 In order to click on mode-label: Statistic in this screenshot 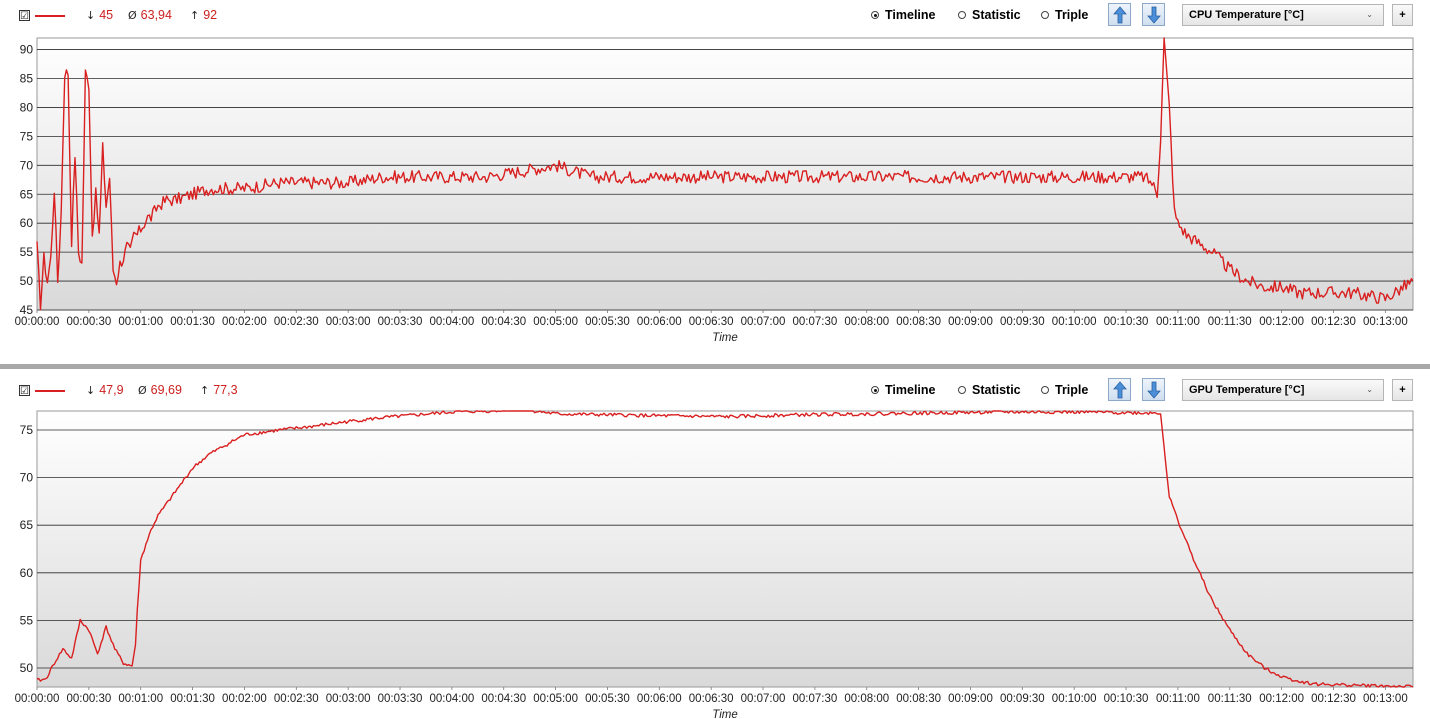, I will do `click(996, 15)`.